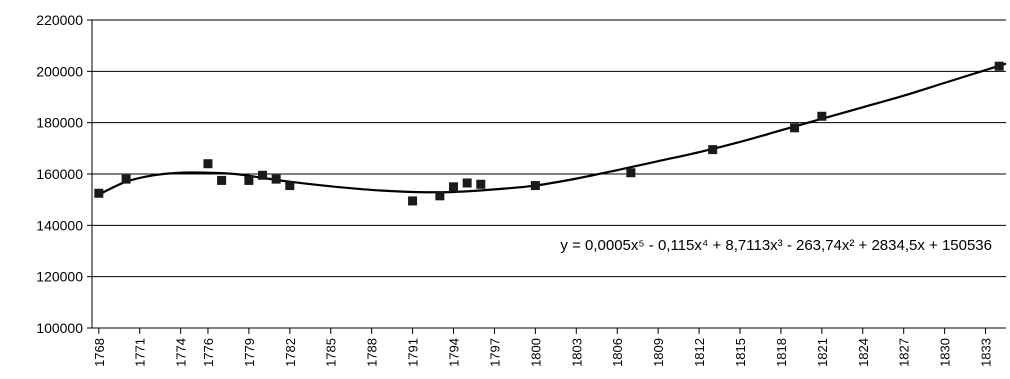  I want to click on x-tick-label: 1833, so click(986, 352).